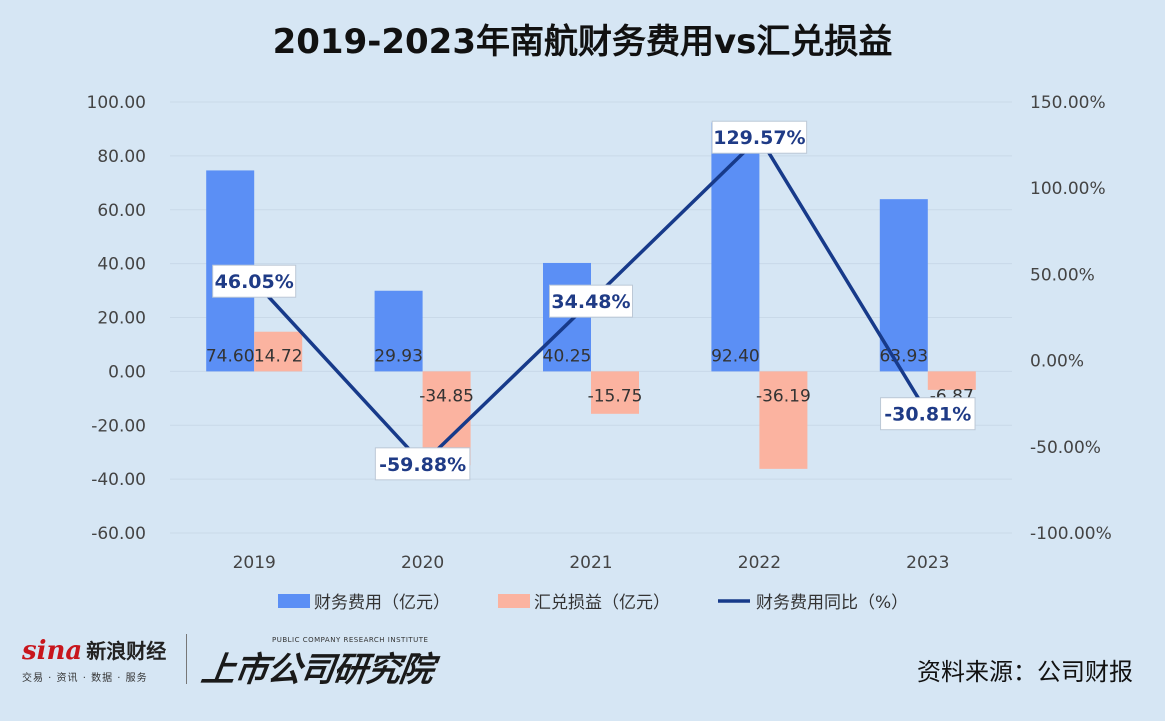  I want to click on yoy-label-text: 129.57%, so click(759, 138).